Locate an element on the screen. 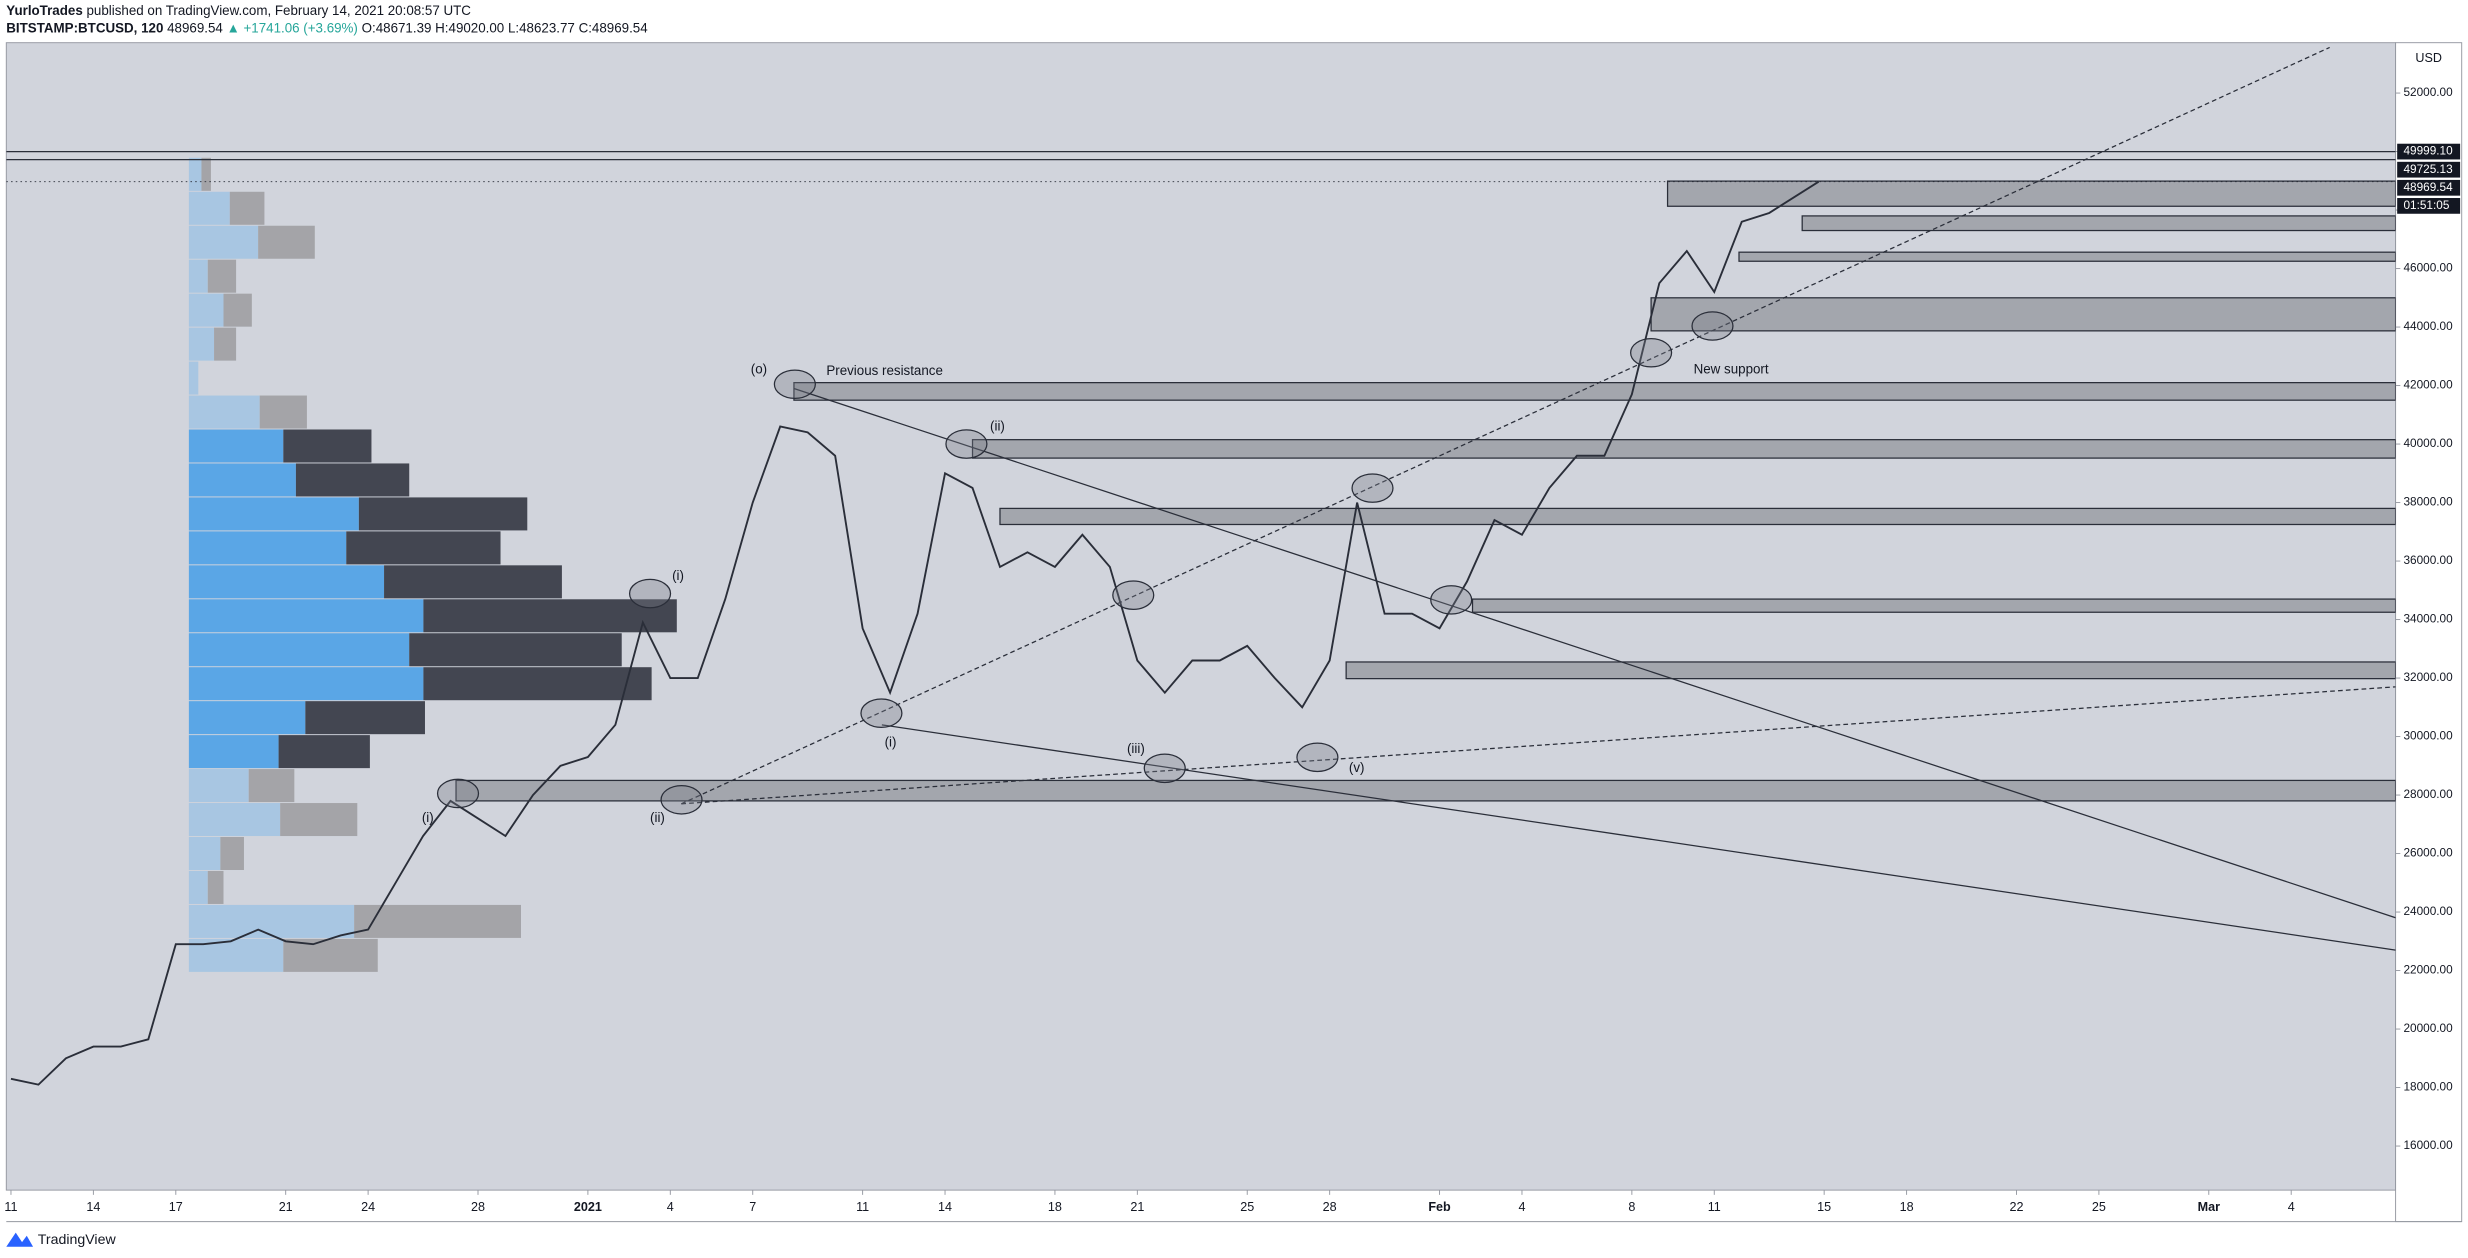  annotation: Previous resistance is located at coordinates (884, 370).